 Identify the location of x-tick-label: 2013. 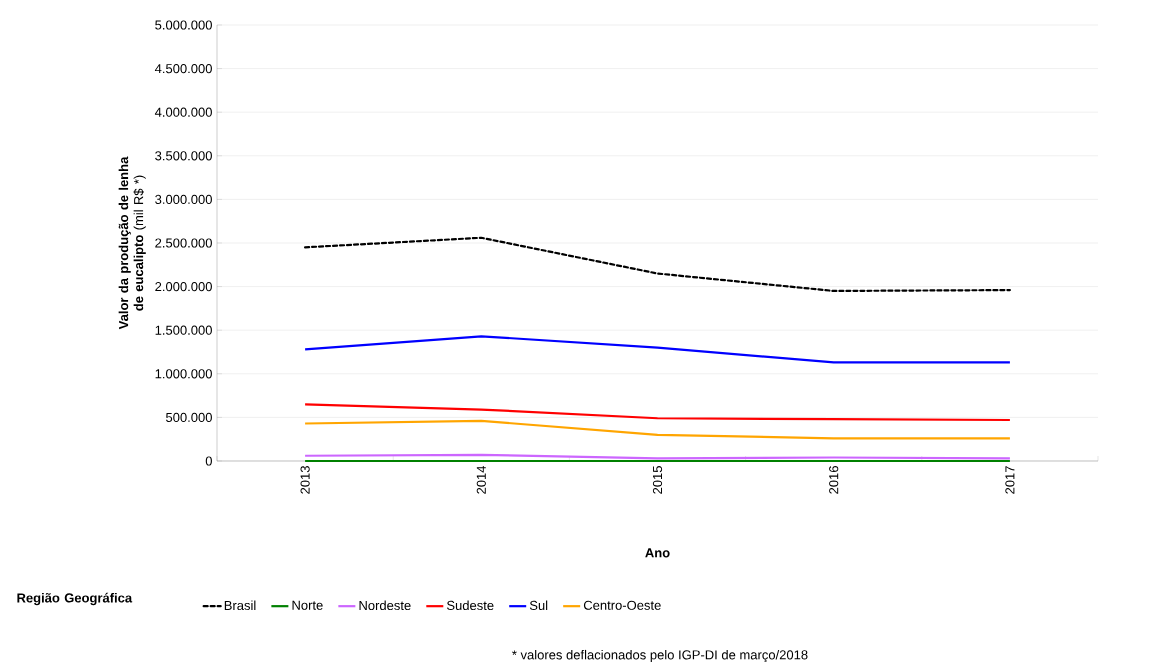
(305, 480).